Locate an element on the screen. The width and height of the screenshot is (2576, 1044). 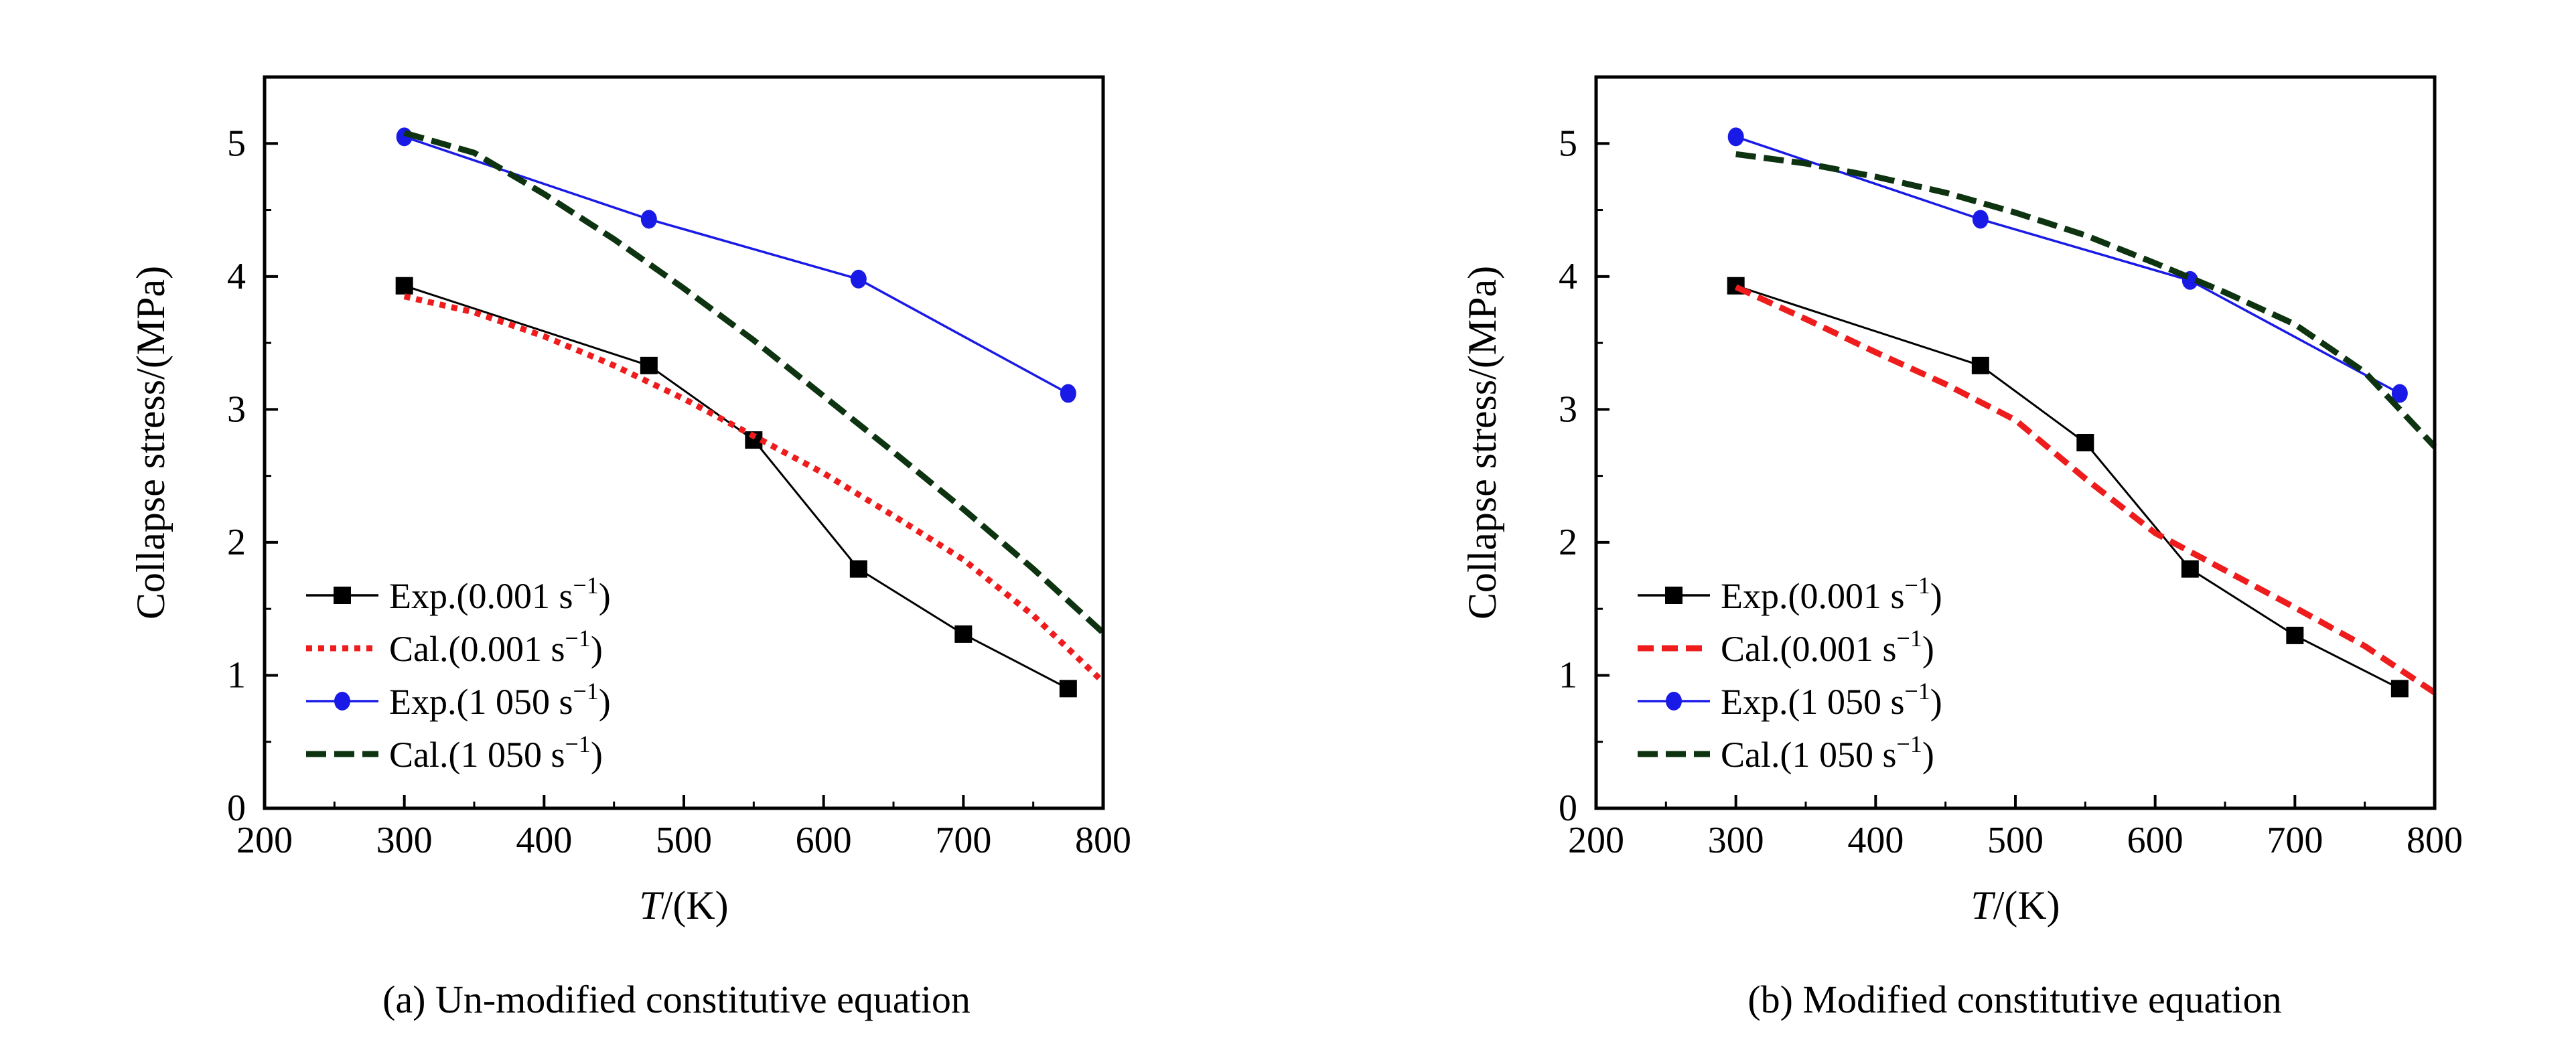
panel-caption: (b) Modified constitutive equation is located at coordinates (2014, 1000).